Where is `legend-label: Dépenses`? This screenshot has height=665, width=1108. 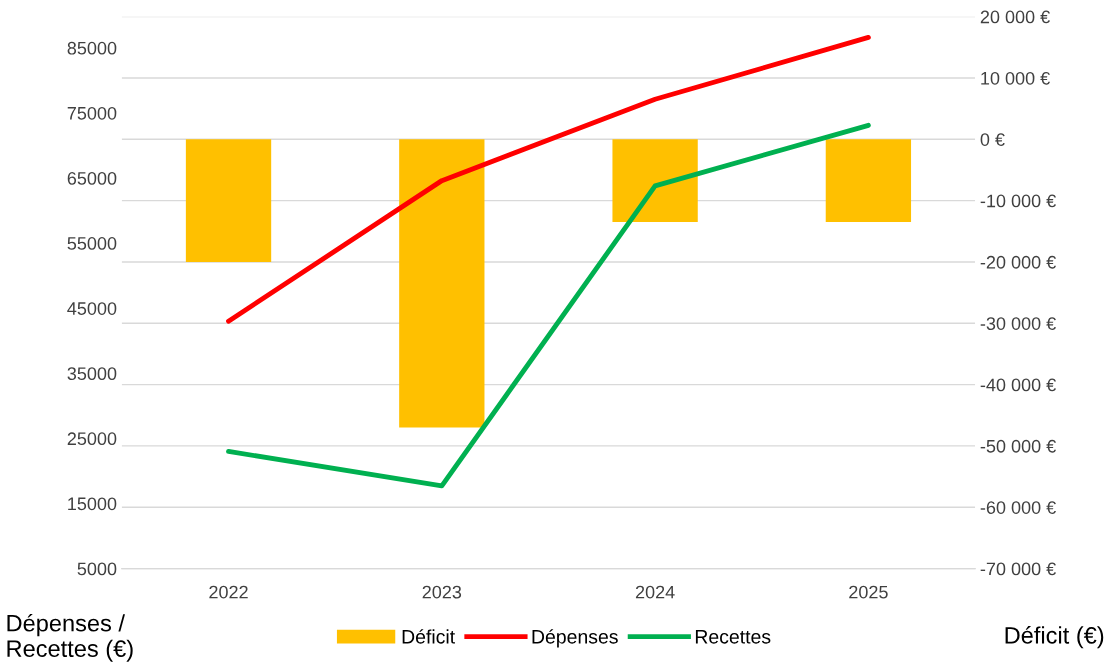
legend-label: Dépenses is located at coordinates (575, 638).